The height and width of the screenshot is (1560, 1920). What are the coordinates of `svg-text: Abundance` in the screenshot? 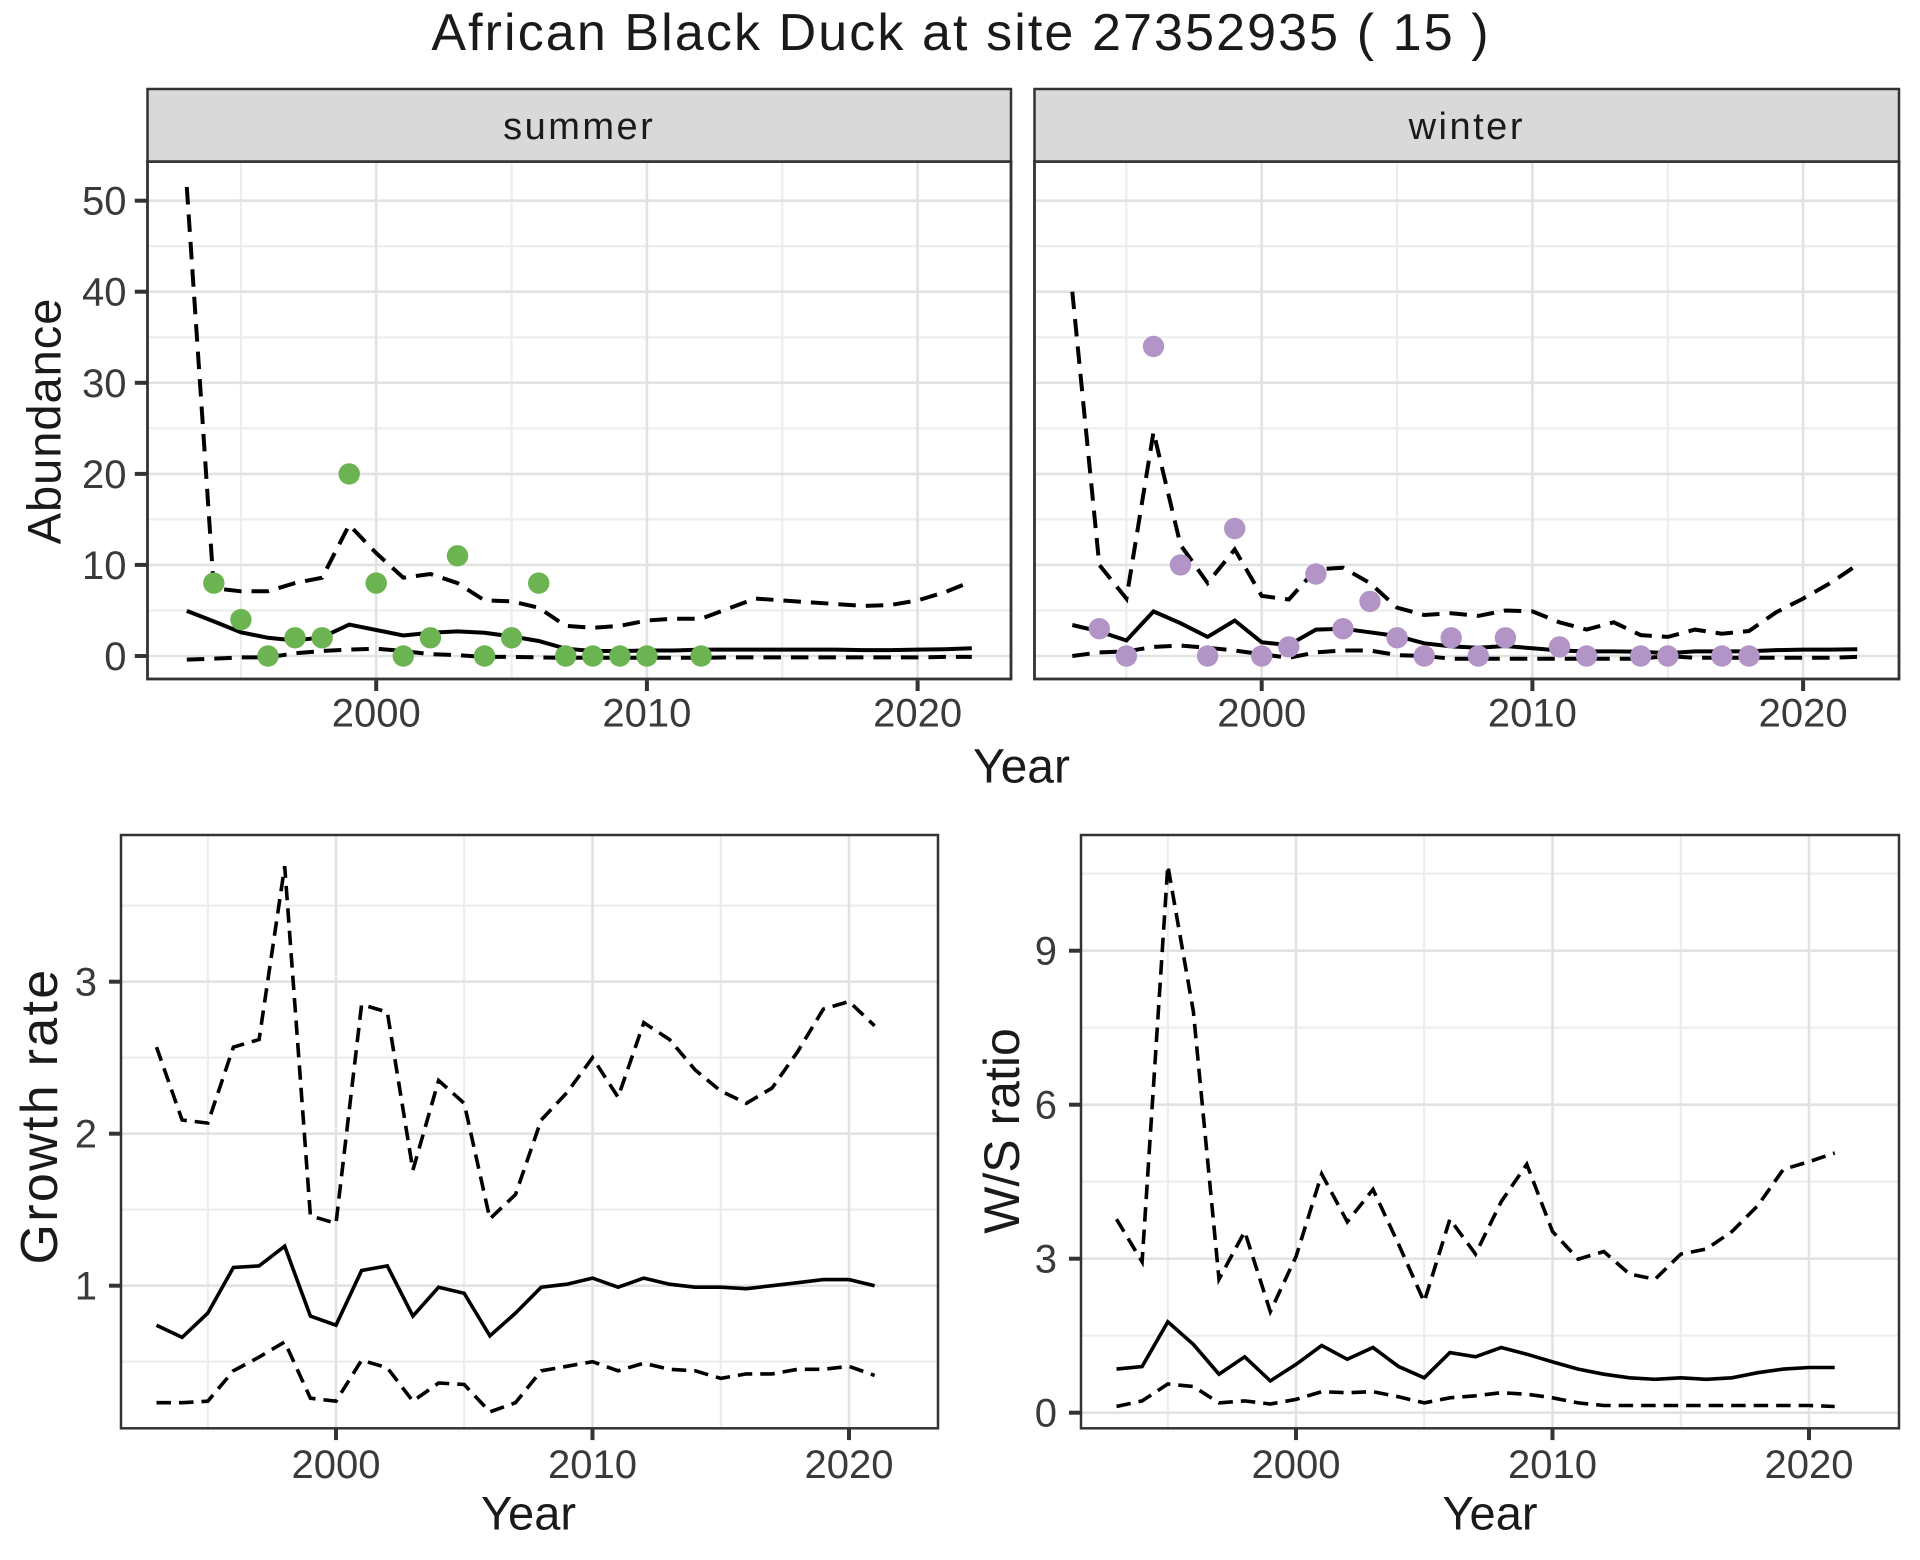 It's located at (44, 421).